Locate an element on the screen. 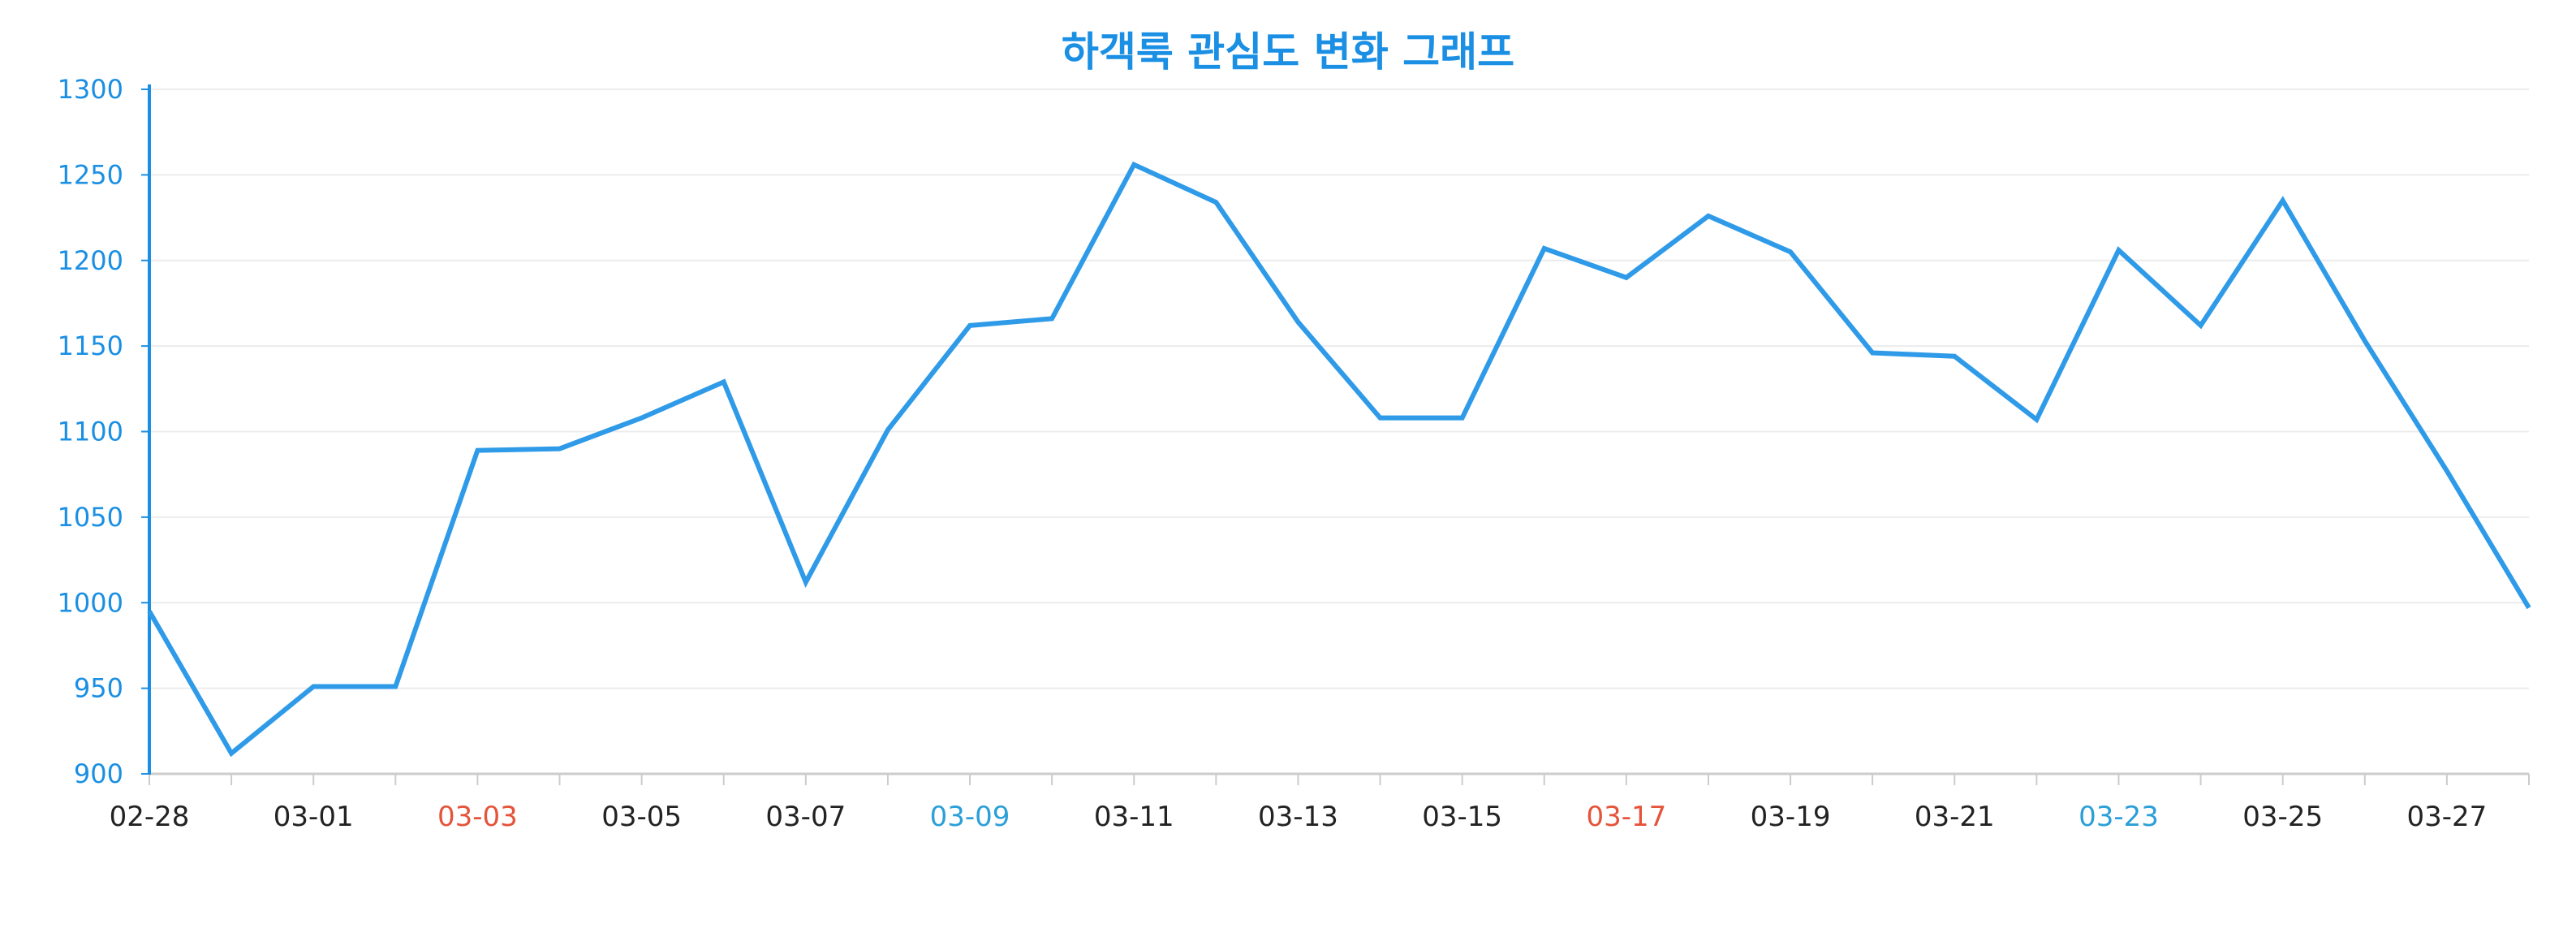 The width and height of the screenshot is (2576, 933). y-tick-label: 1200 is located at coordinates (91, 260).